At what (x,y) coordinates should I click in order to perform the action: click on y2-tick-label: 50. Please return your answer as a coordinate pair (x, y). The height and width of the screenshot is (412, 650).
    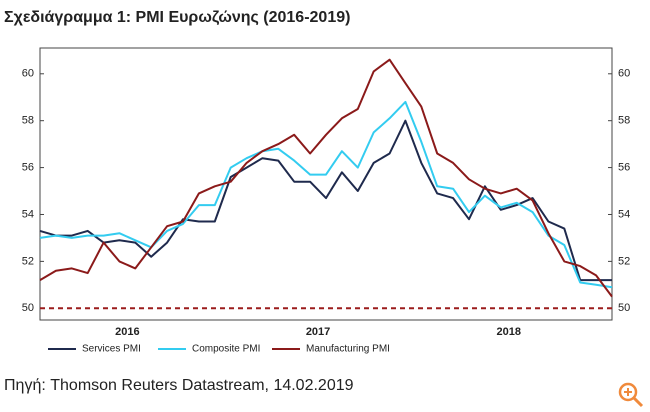
    Looking at the image, I should click on (624, 308).